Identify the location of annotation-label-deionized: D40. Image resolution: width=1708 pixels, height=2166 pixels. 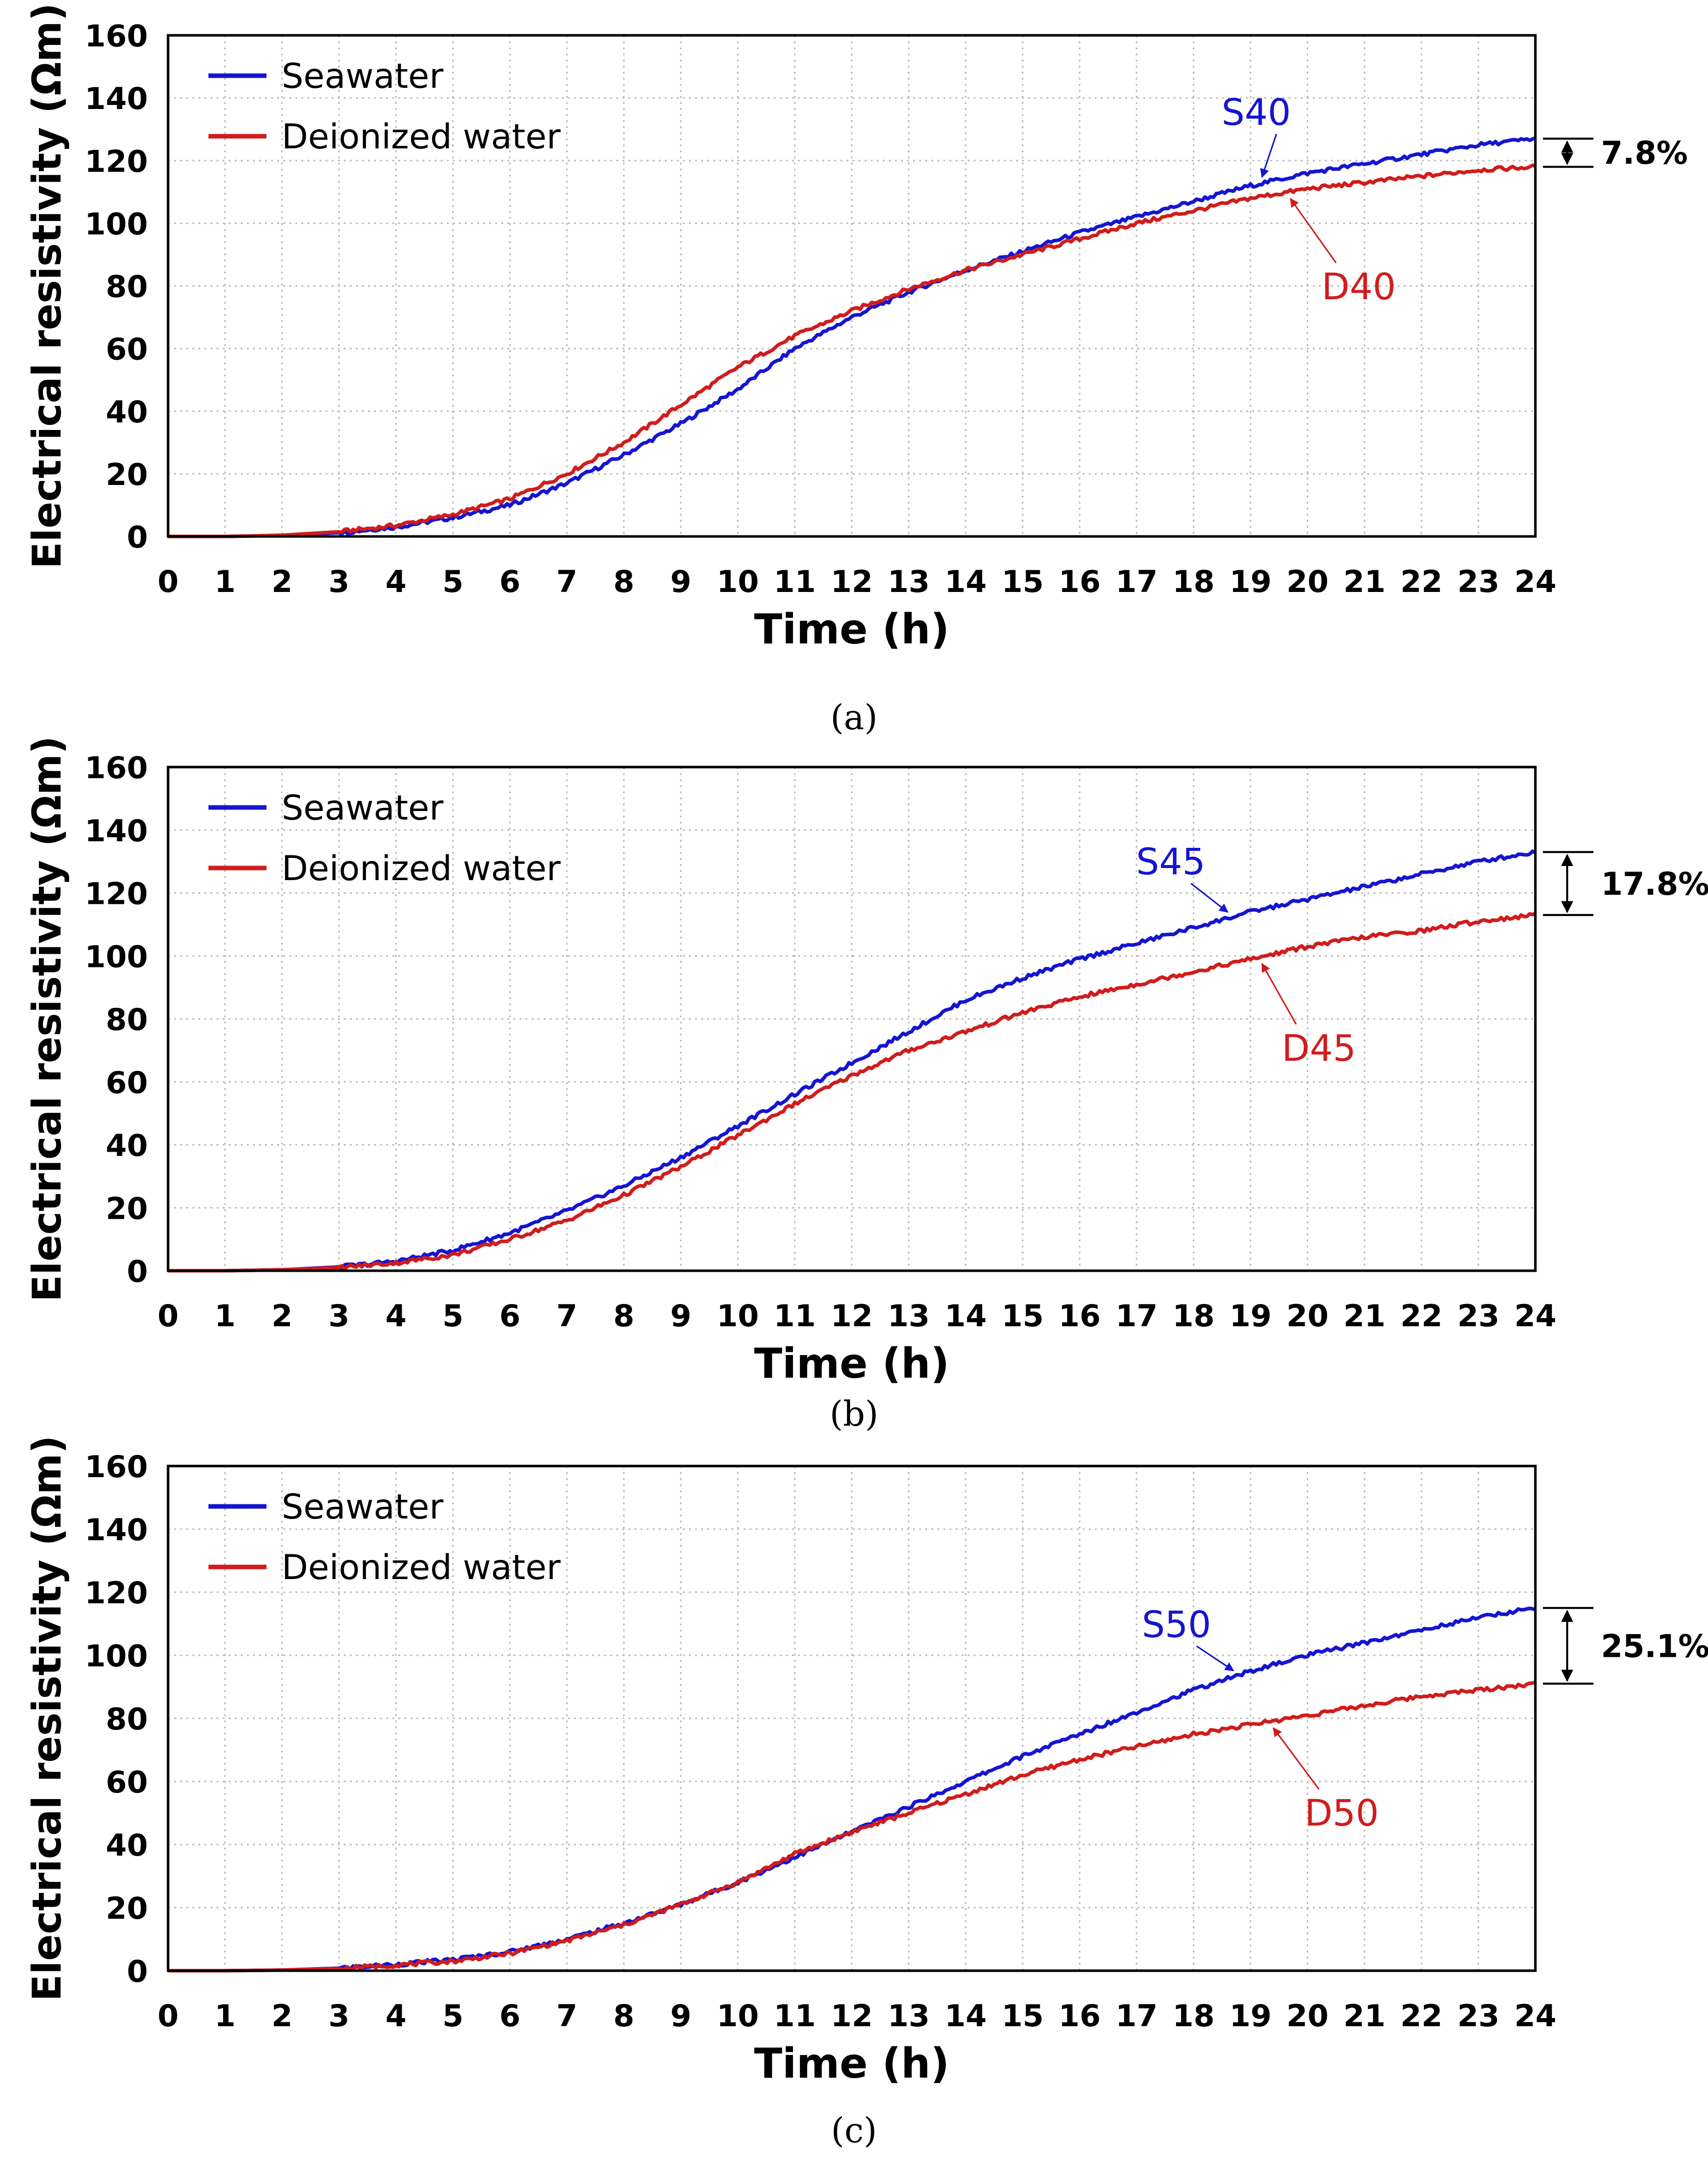
(1359, 286).